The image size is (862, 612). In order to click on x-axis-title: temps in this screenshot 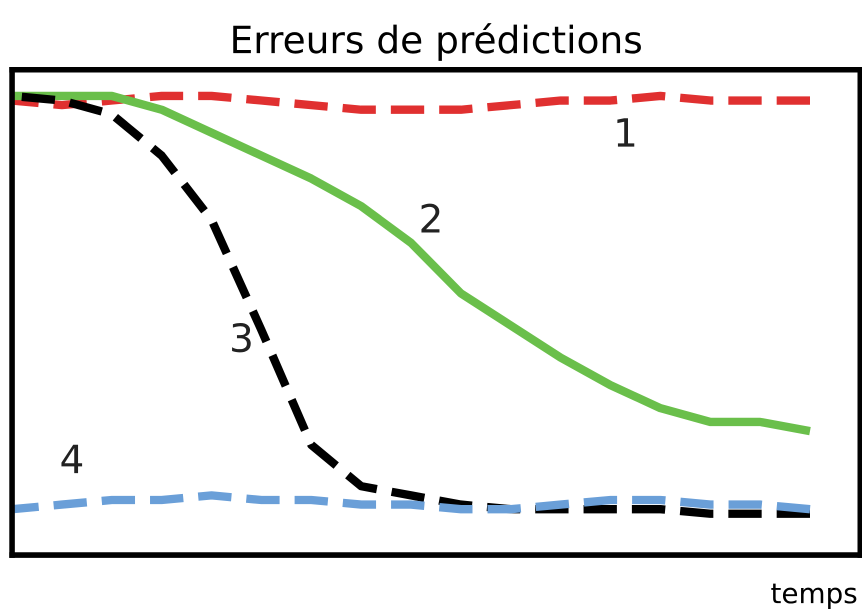, I will do `click(813, 596)`.